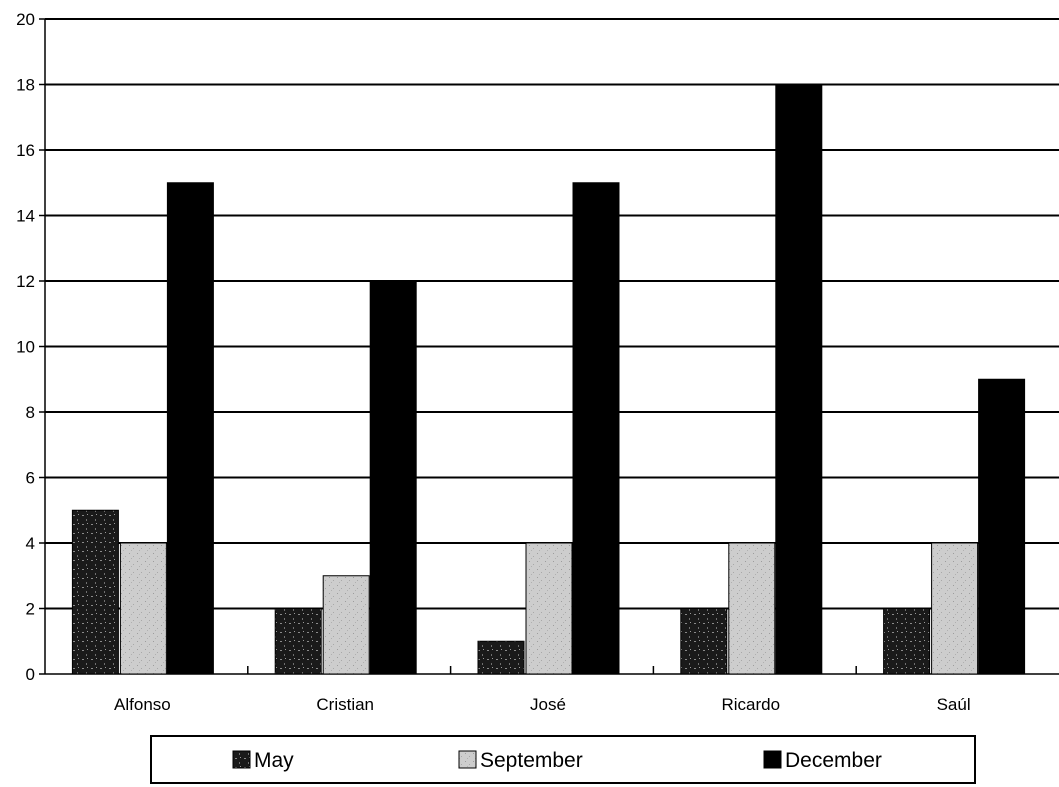  What do you see at coordinates (25, 347) in the screenshot?
I see `y-tick-label: 10` at bounding box center [25, 347].